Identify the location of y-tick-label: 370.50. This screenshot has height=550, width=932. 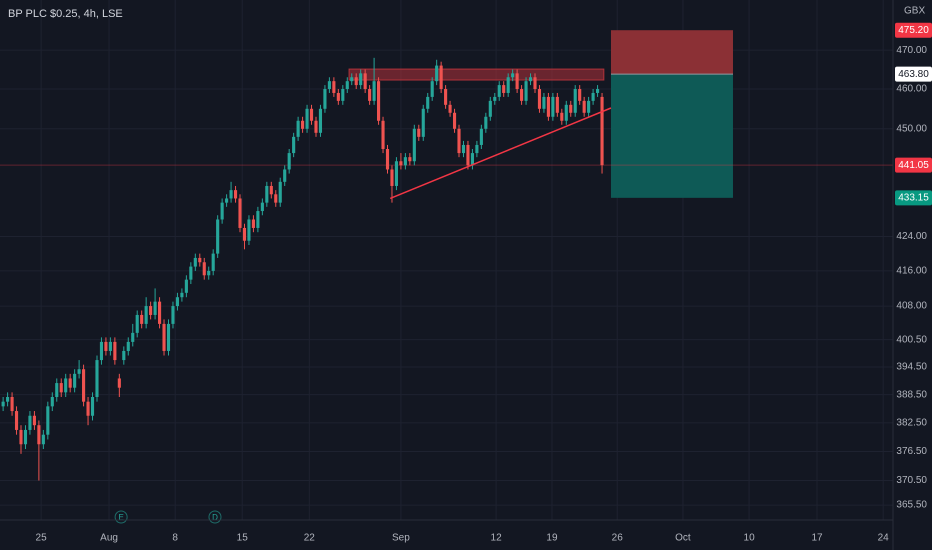
(911, 480).